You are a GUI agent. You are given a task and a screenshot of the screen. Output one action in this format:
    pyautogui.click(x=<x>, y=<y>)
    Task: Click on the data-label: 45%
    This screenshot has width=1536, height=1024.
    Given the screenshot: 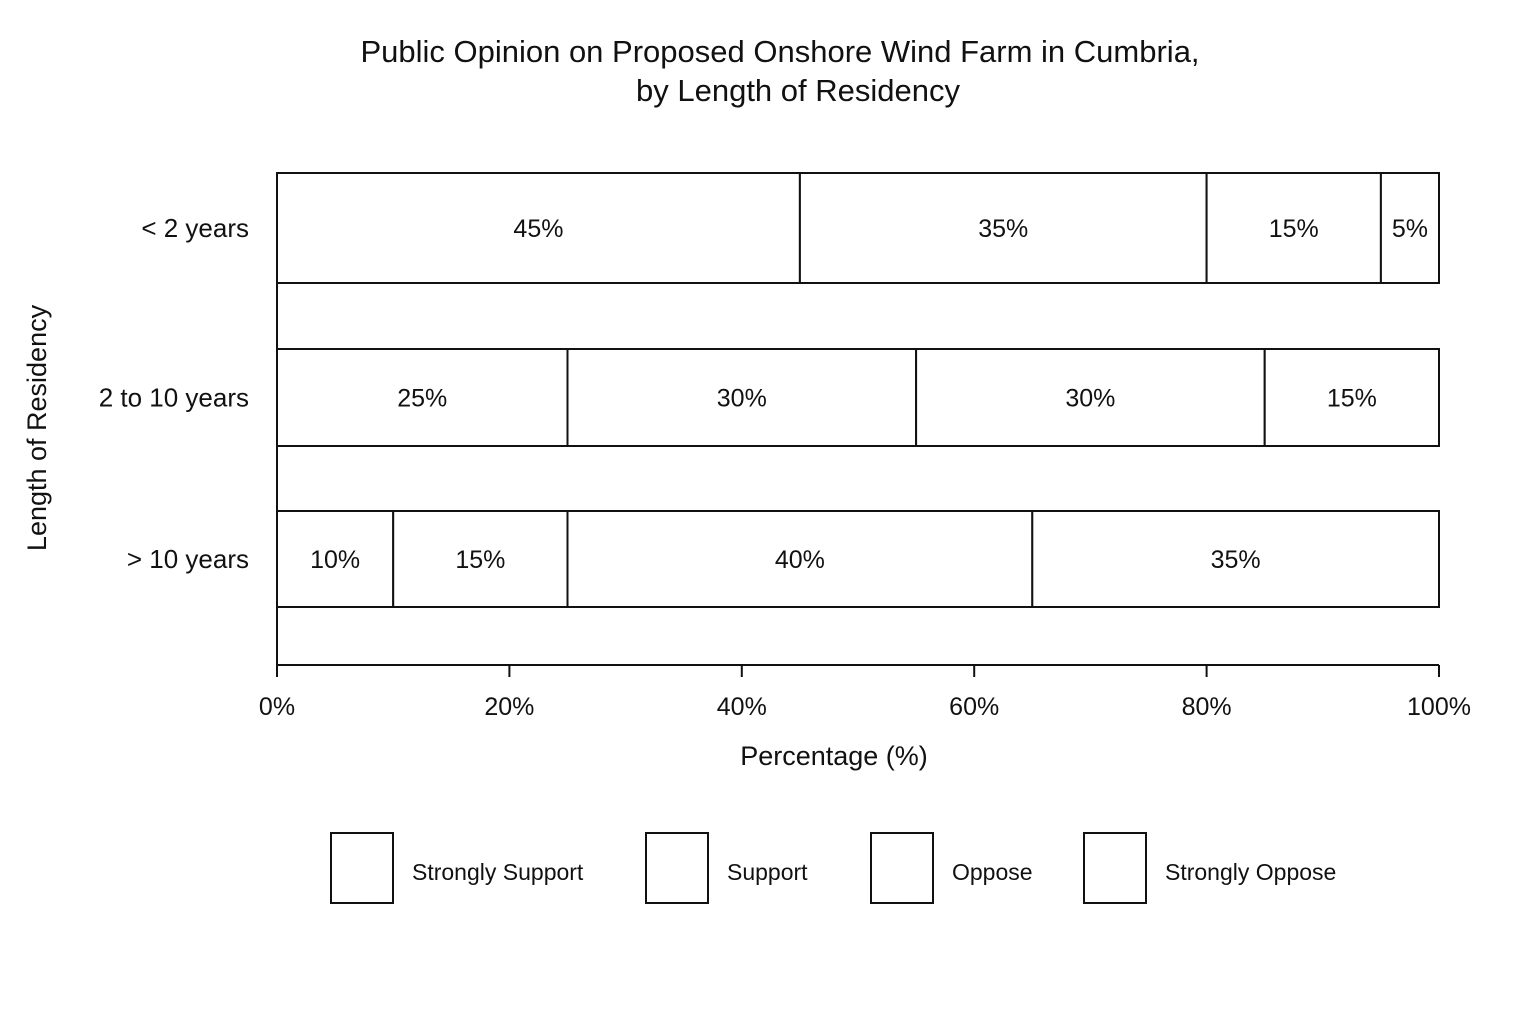 What is the action you would take?
    pyautogui.click(x=538, y=229)
    